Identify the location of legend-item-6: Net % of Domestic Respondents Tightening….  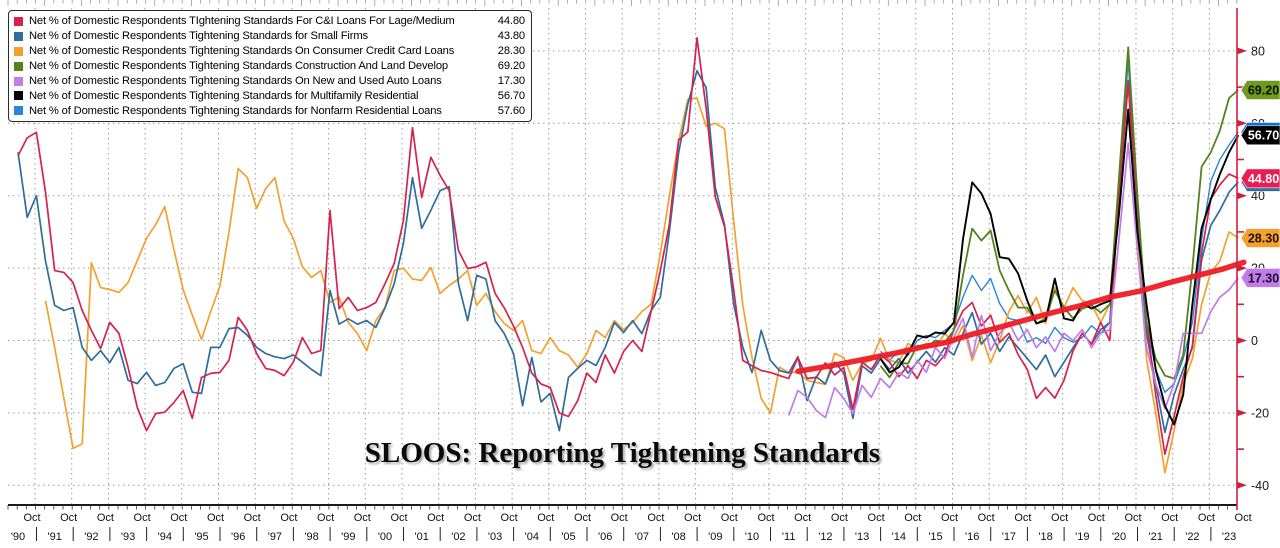
(269, 110).